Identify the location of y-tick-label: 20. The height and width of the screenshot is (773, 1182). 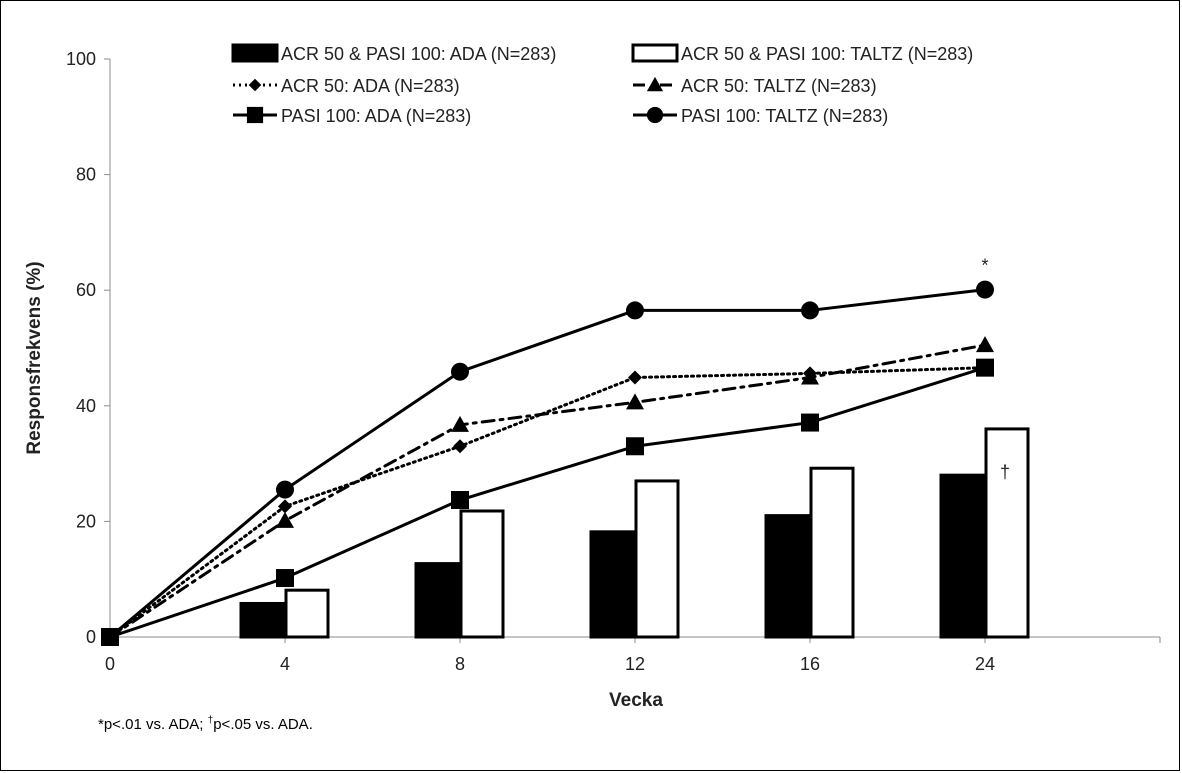
(86, 521).